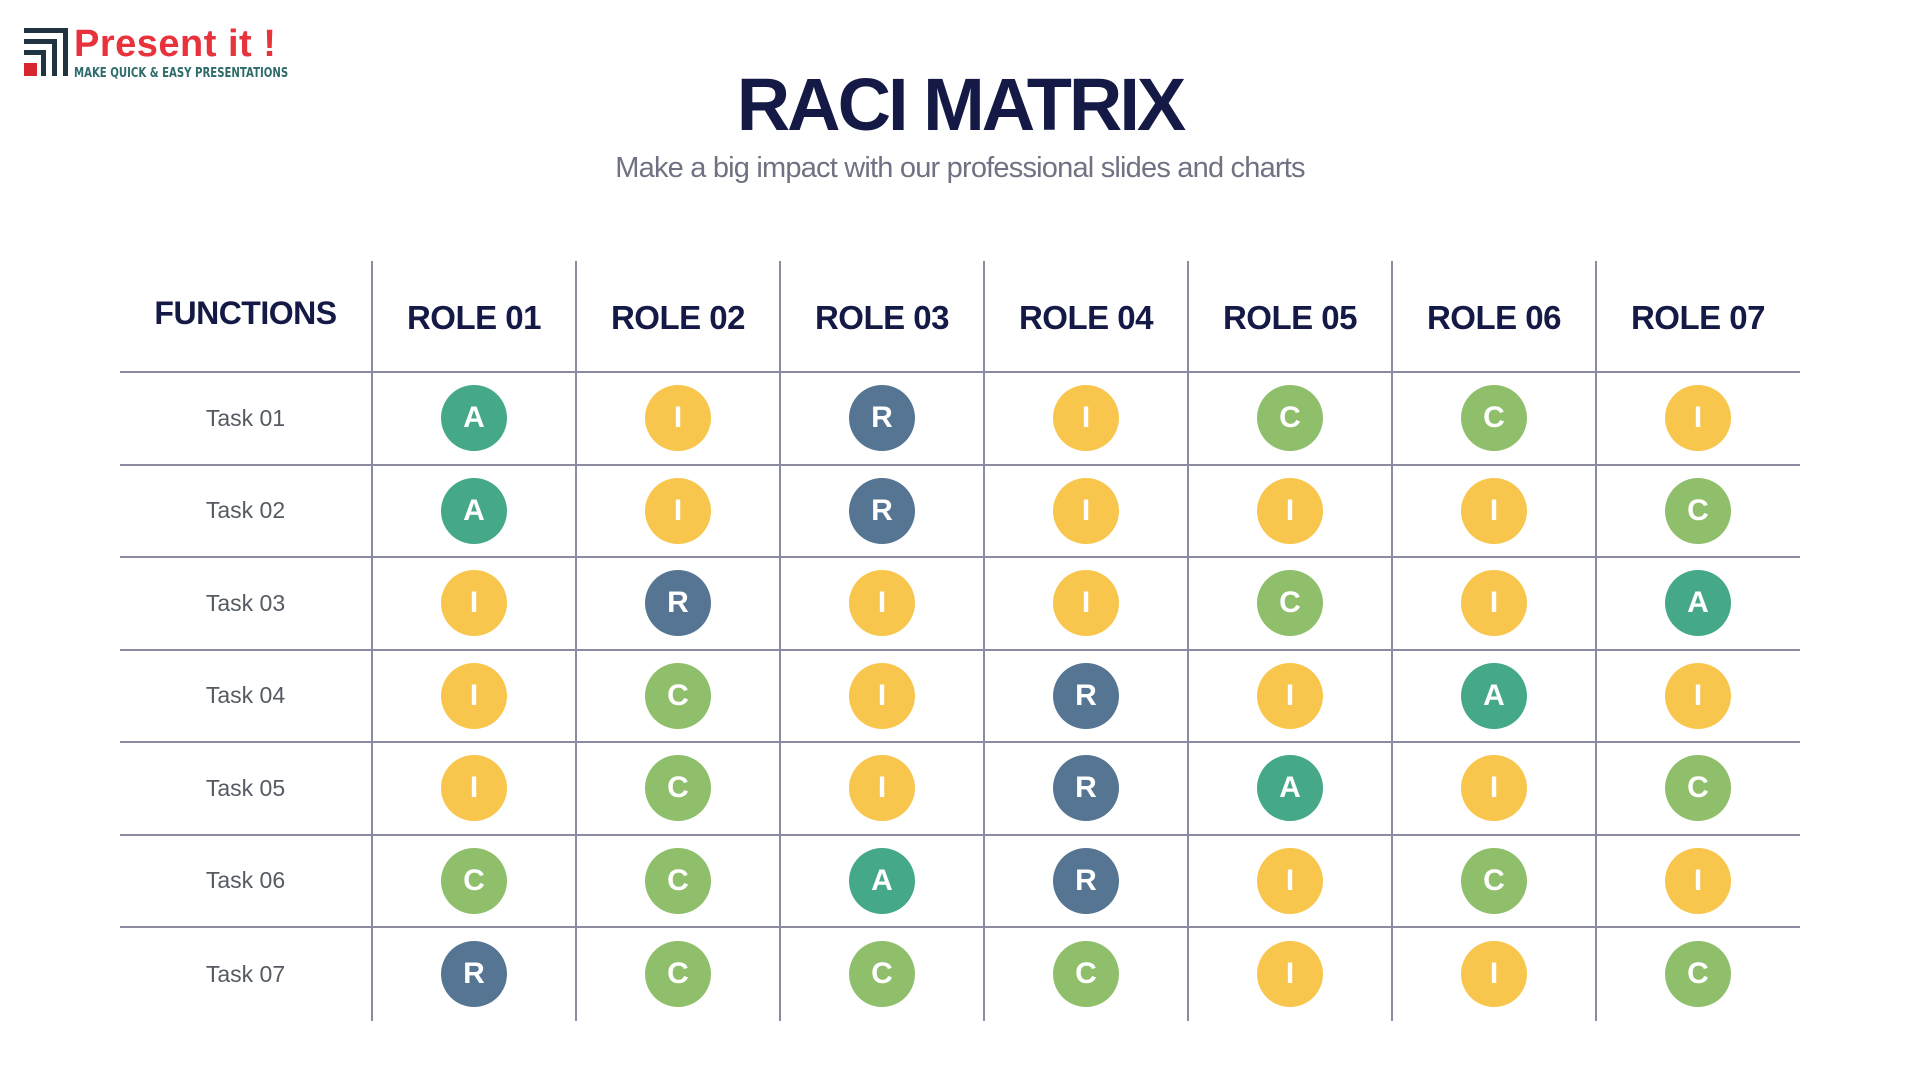 The height and width of the screenshot is (1080, 1920). I want to click on task-label: Task 03, so click(245, 602).